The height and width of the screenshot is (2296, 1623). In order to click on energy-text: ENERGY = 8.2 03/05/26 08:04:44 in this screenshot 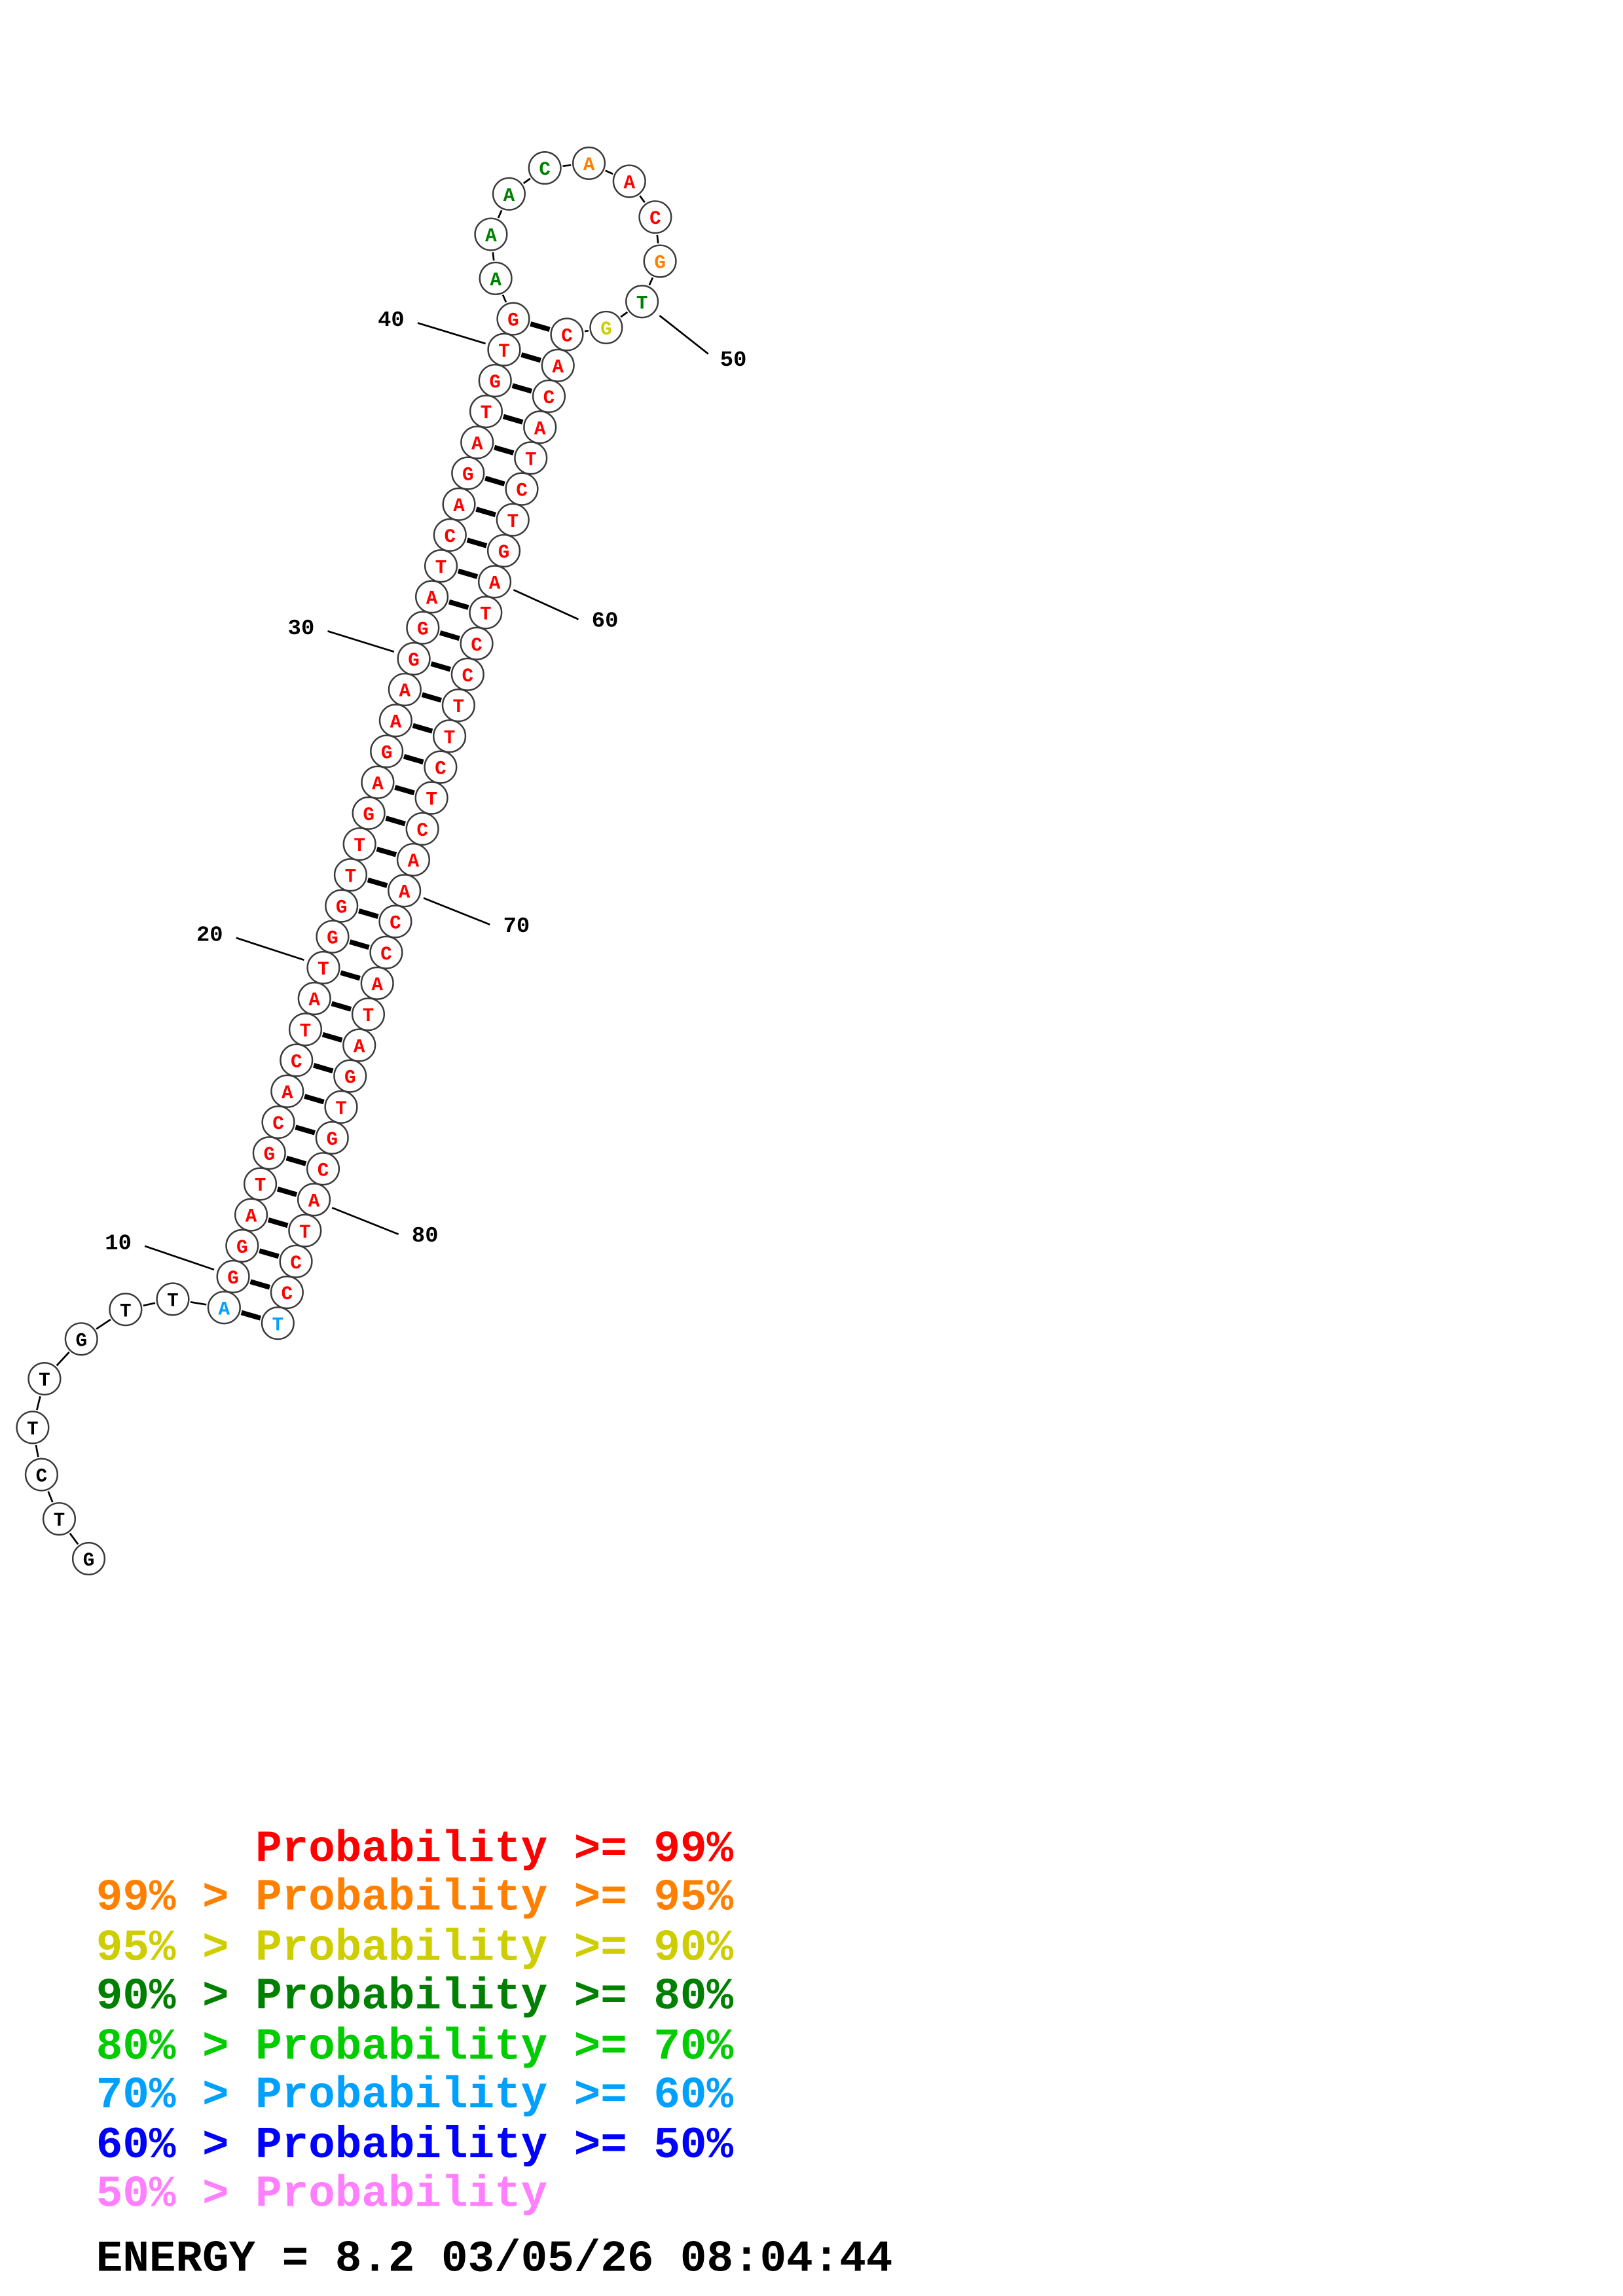, I will do `click(494, 2260)`.